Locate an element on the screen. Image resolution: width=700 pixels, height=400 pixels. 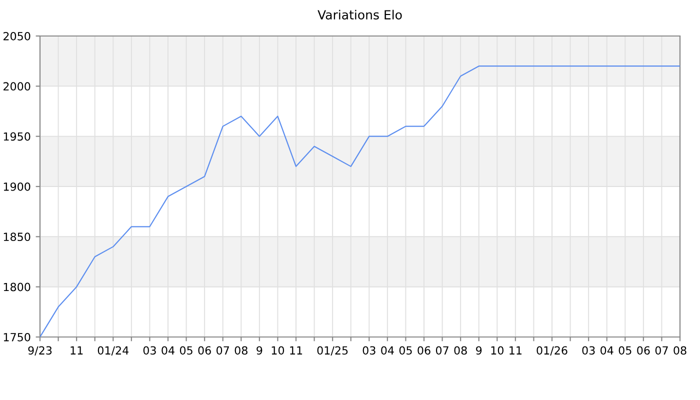
y-tick-label: 1850 is located at coordinates (17, 237).